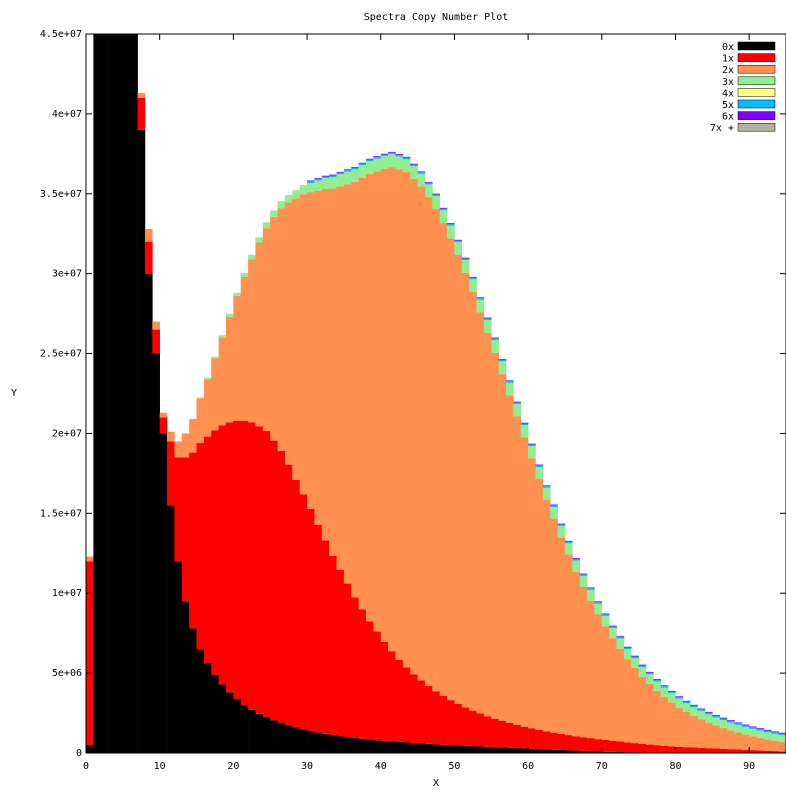 This screenshot has height=794, width=786. What do you see at coordinates (722, 128) in the screenshot?
I see `legend-label: 7x +` at bounding box center [722, 128].